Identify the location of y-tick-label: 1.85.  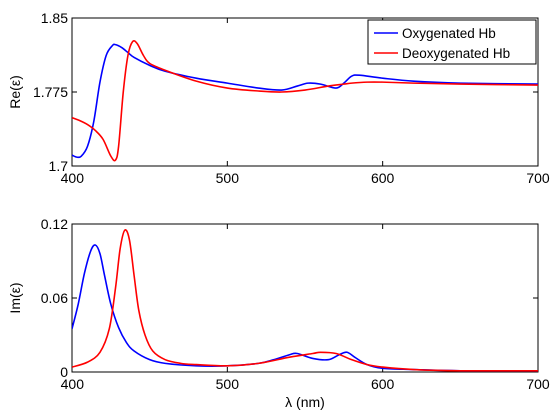
(54, 18).